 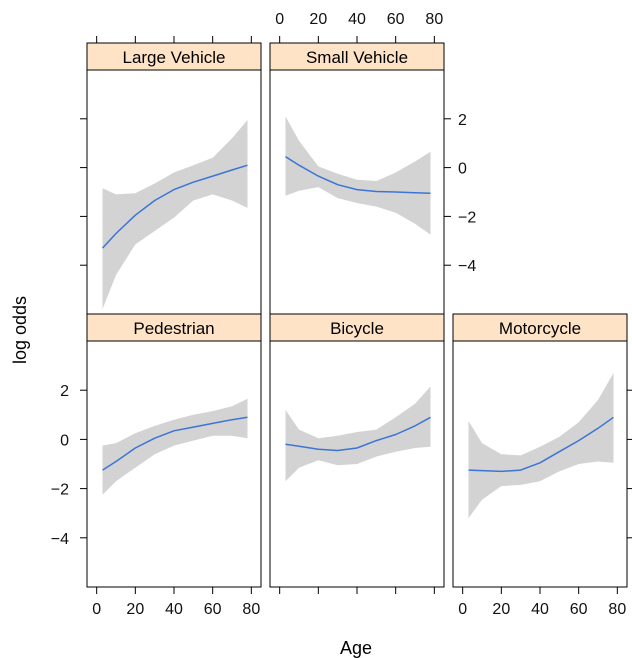 I want to click on strip-label: Bicycle, so click(x=357, y=328).